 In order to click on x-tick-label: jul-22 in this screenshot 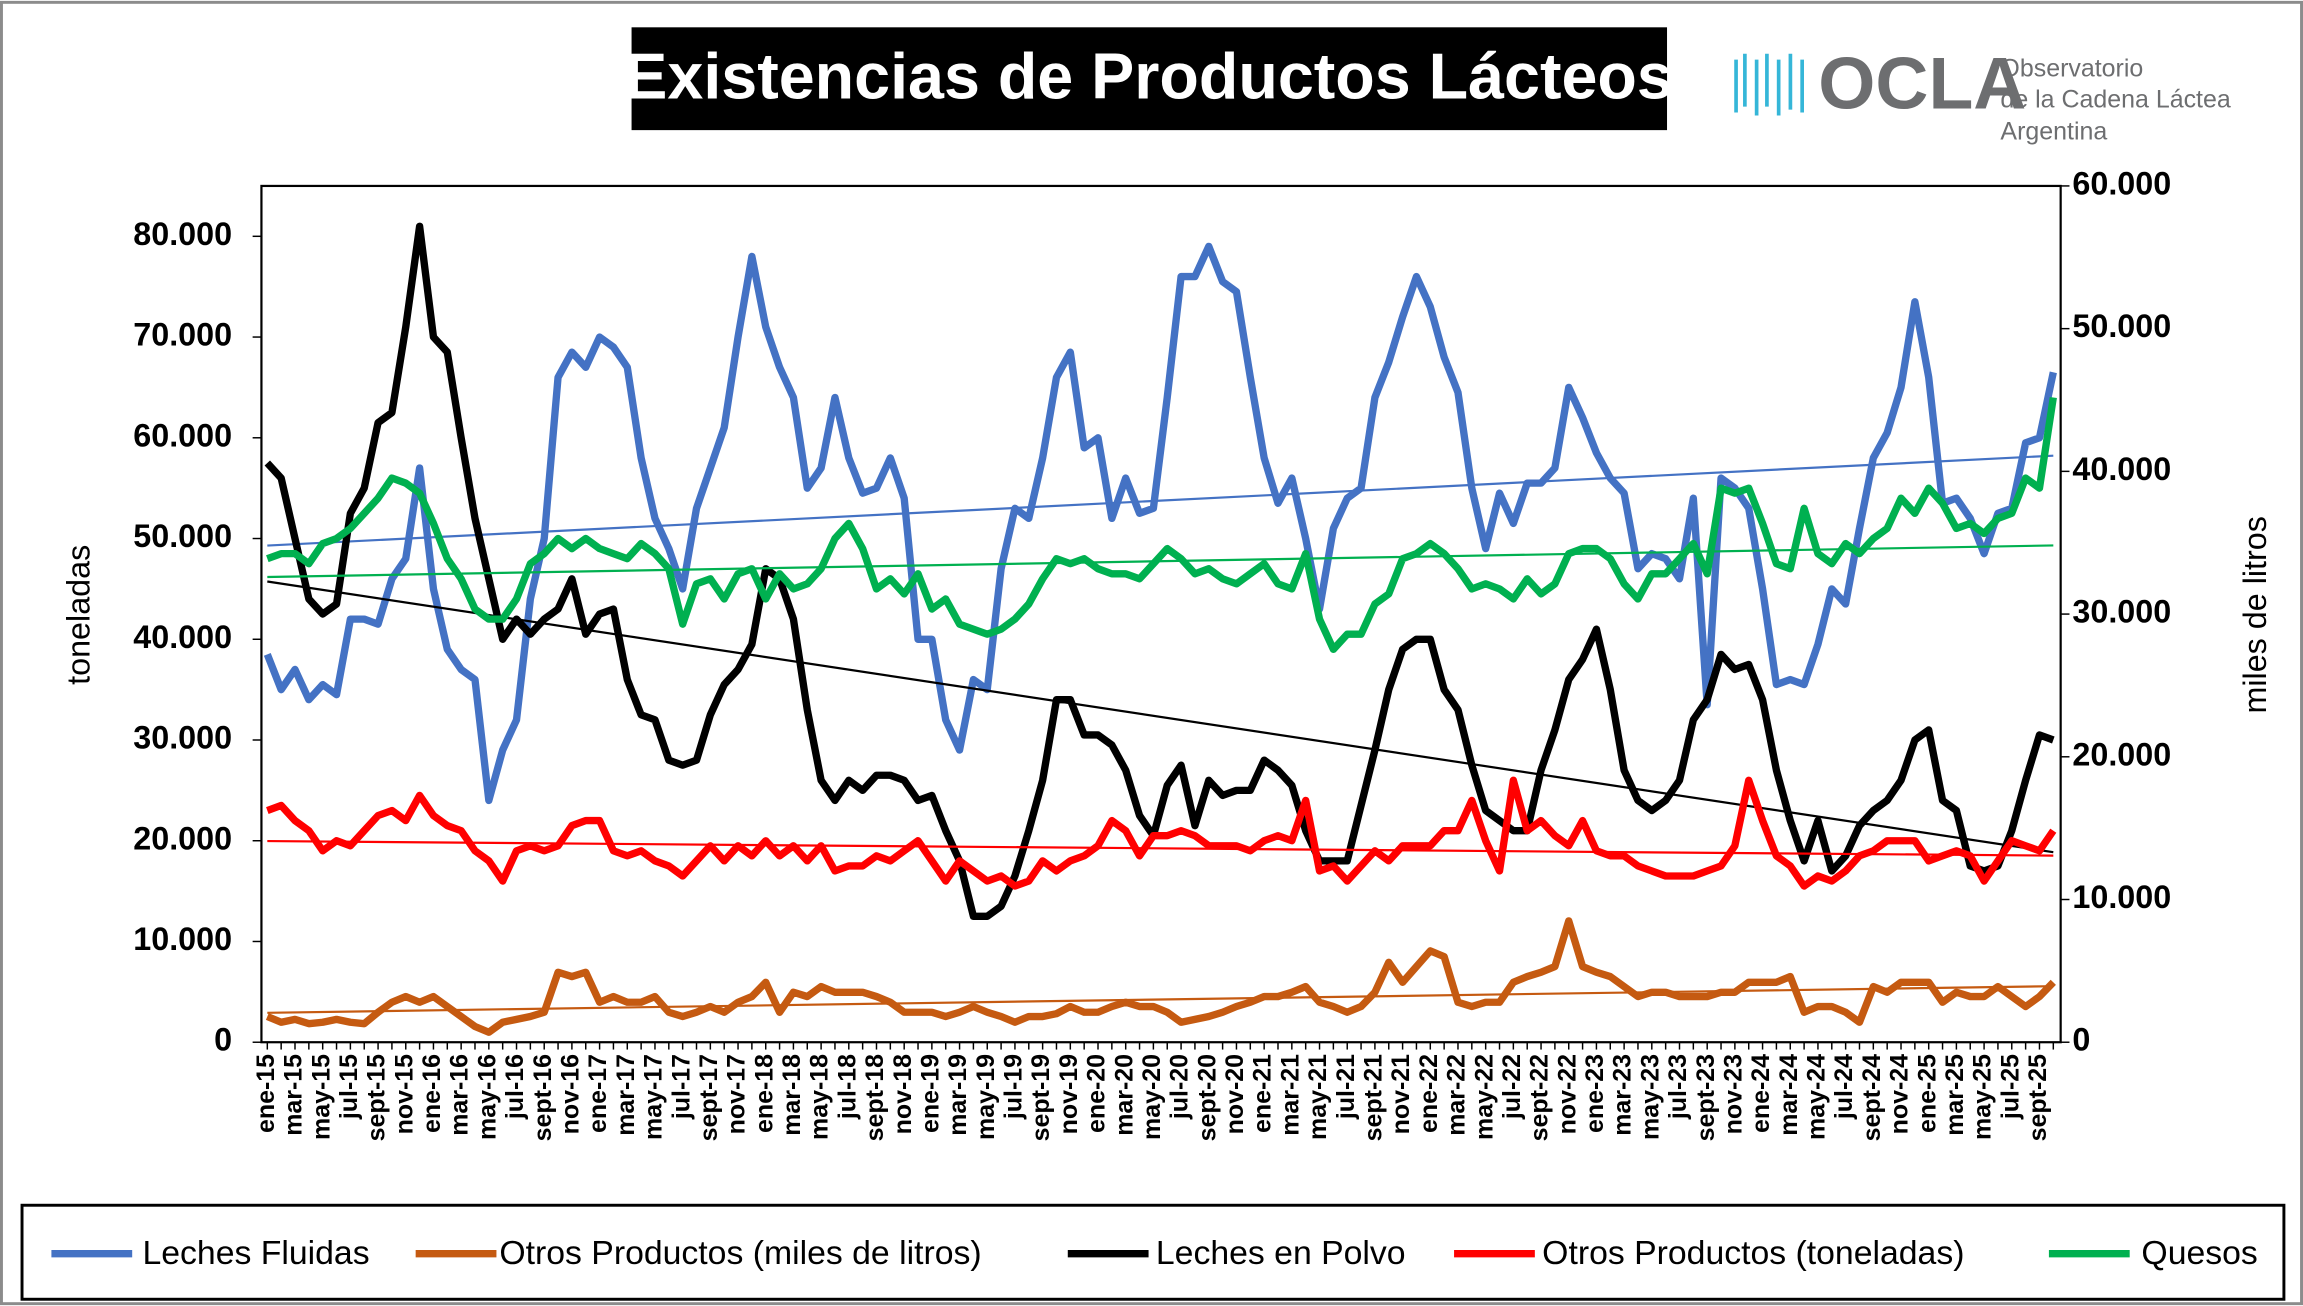, I will do `click(1512, 1087)`.